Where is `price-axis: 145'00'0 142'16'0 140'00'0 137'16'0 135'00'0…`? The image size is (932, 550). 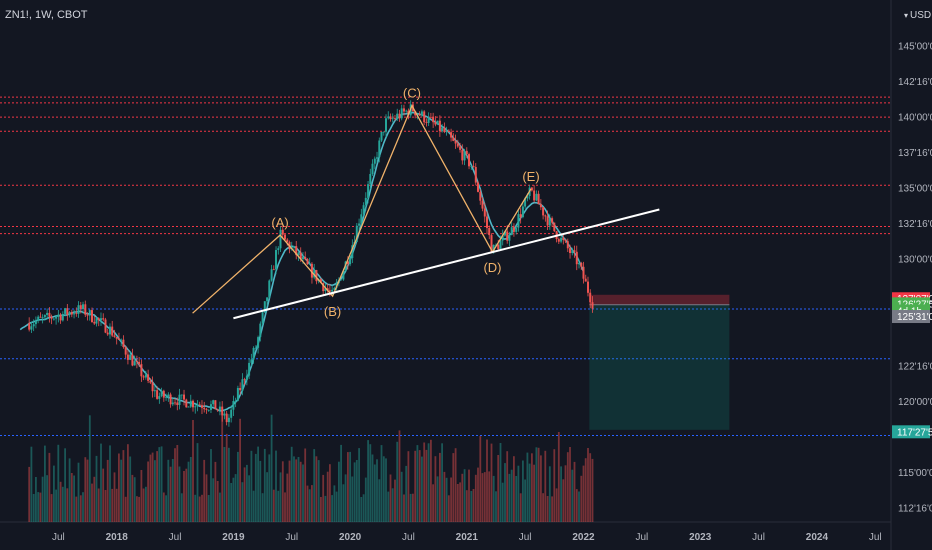
price-axis: 145'00'0 142'16'0 140'00'0 137'16'0 135'00'0… is located at coordinates (912, 278).